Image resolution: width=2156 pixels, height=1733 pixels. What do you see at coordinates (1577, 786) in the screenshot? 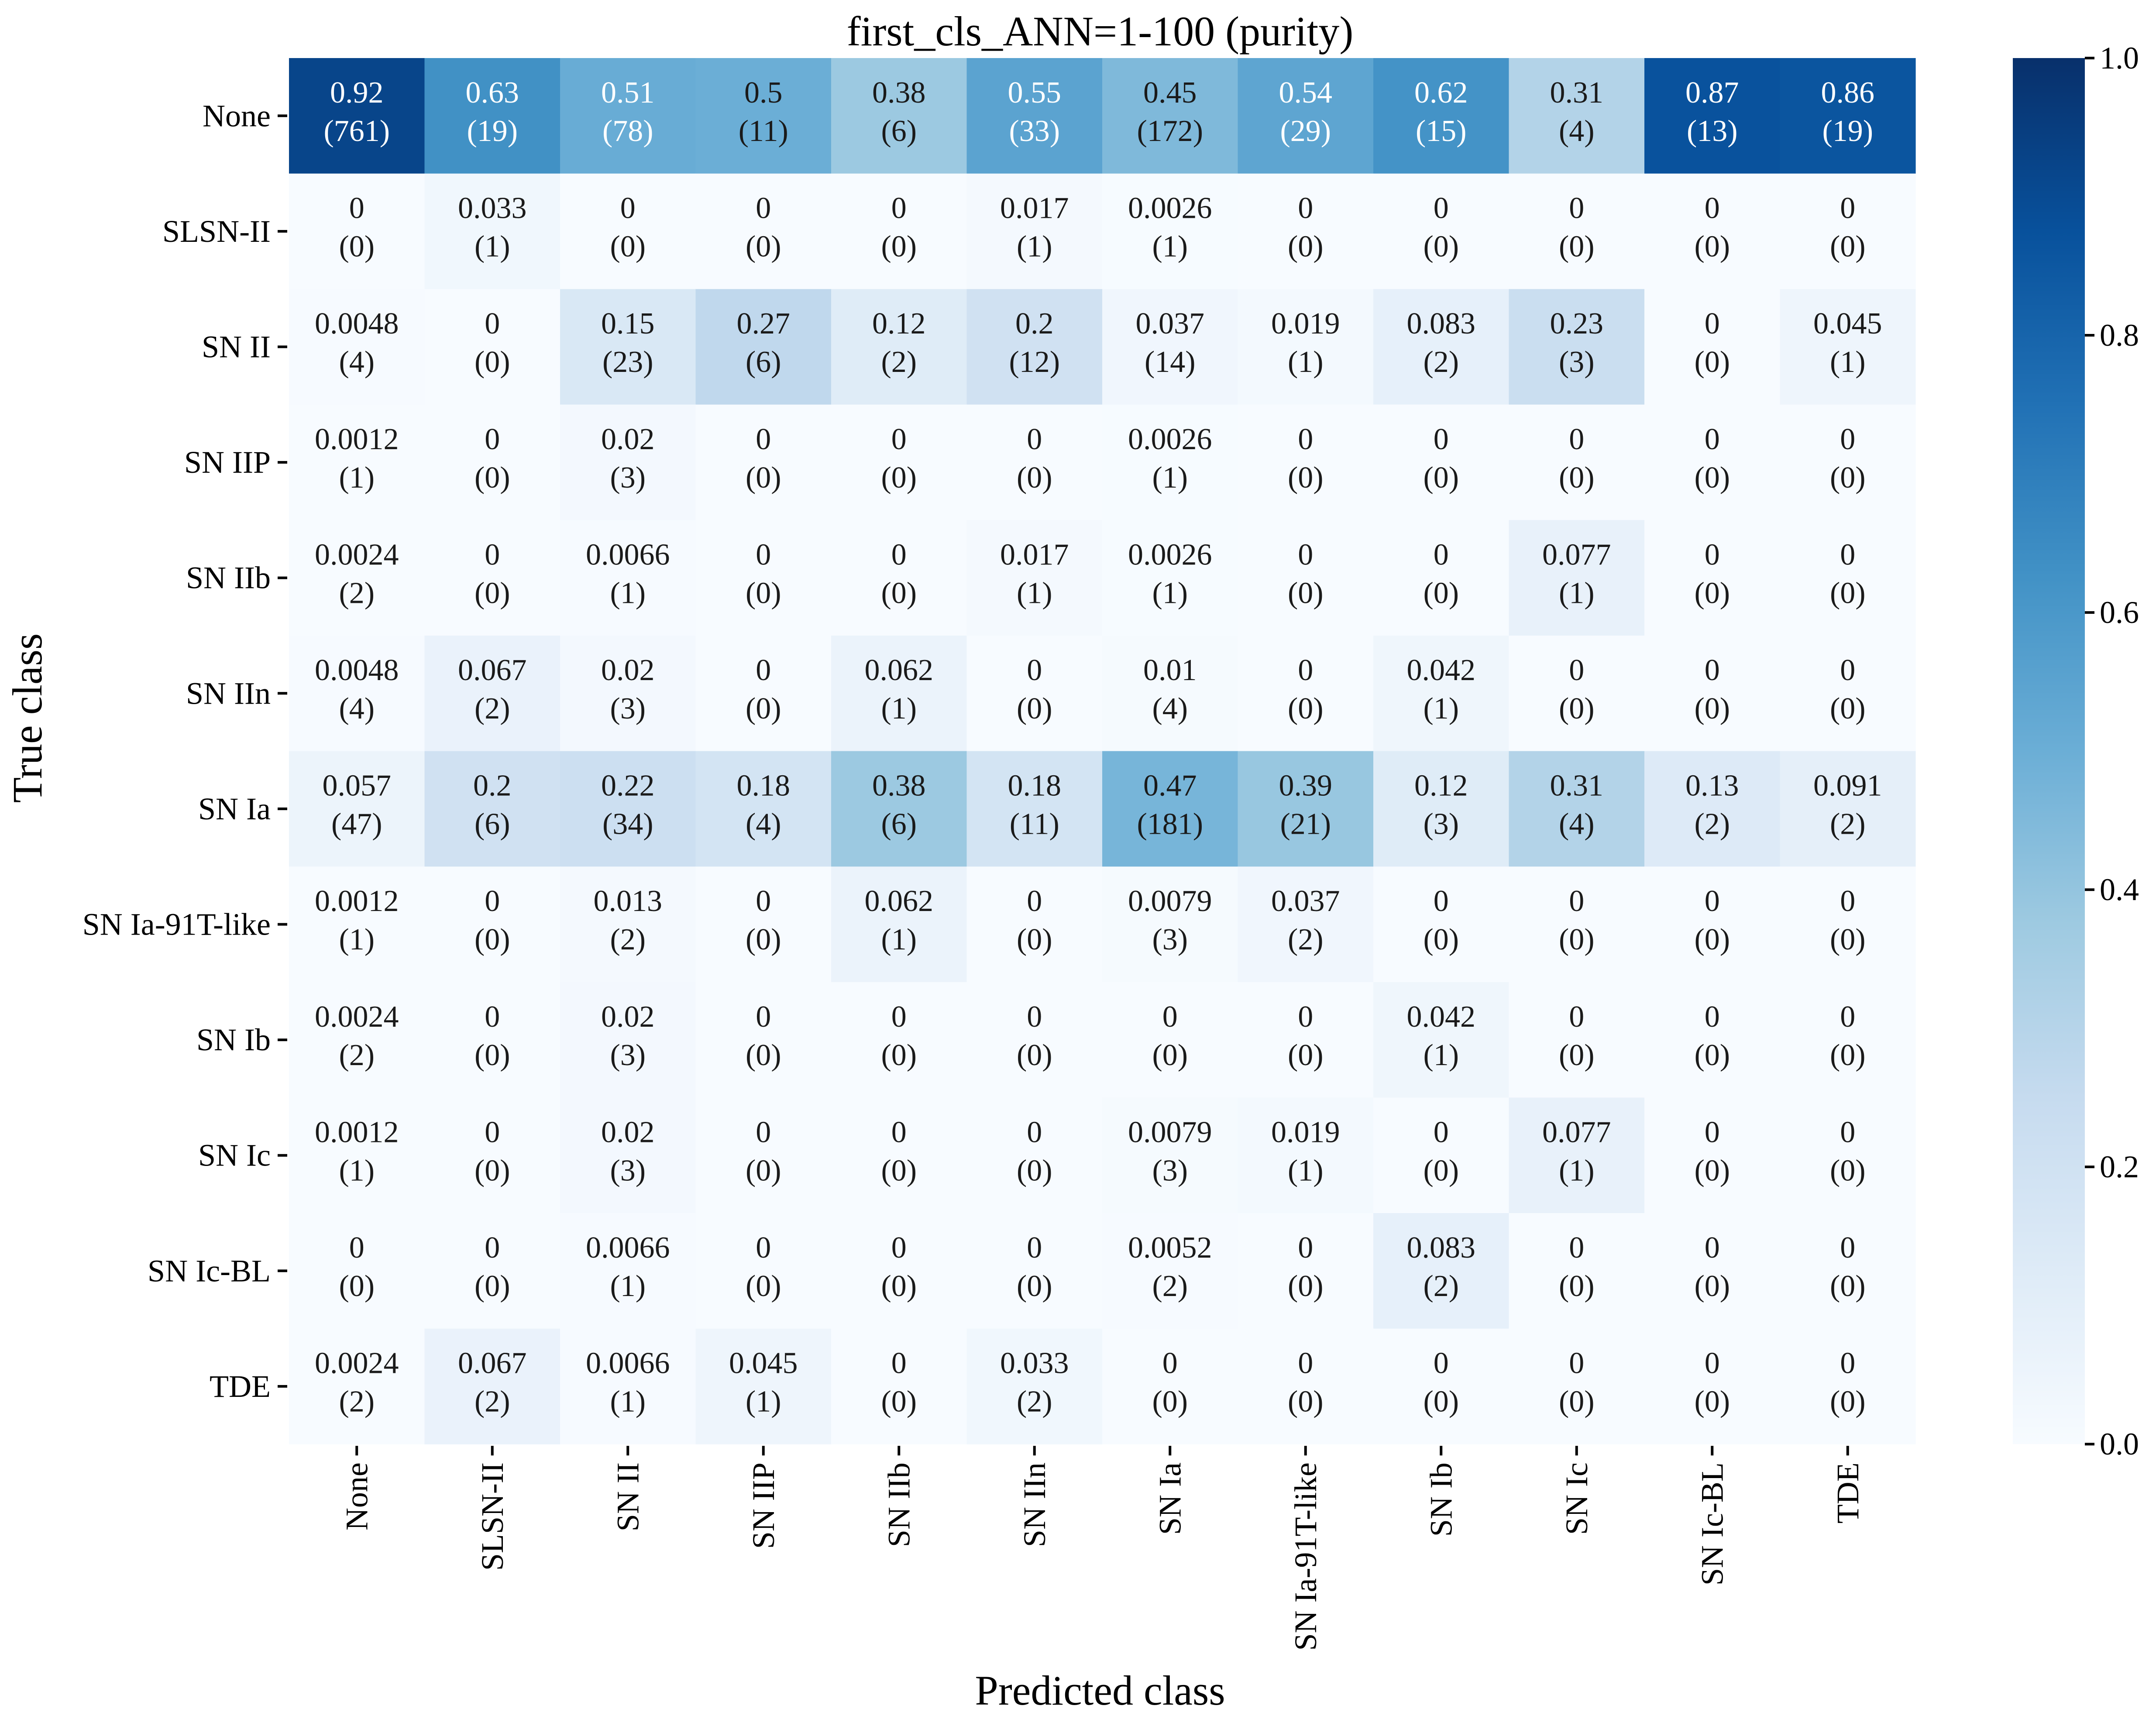
I see `cell-value-label: 0.31` at bounding box center [1577, 786].